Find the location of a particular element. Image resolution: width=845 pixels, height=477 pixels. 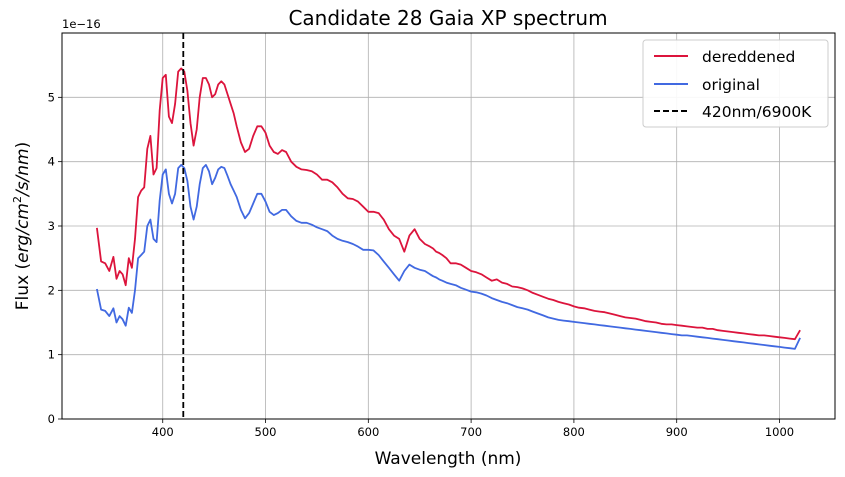

x-tick-label: 600 is located at coordinates (368, 432).